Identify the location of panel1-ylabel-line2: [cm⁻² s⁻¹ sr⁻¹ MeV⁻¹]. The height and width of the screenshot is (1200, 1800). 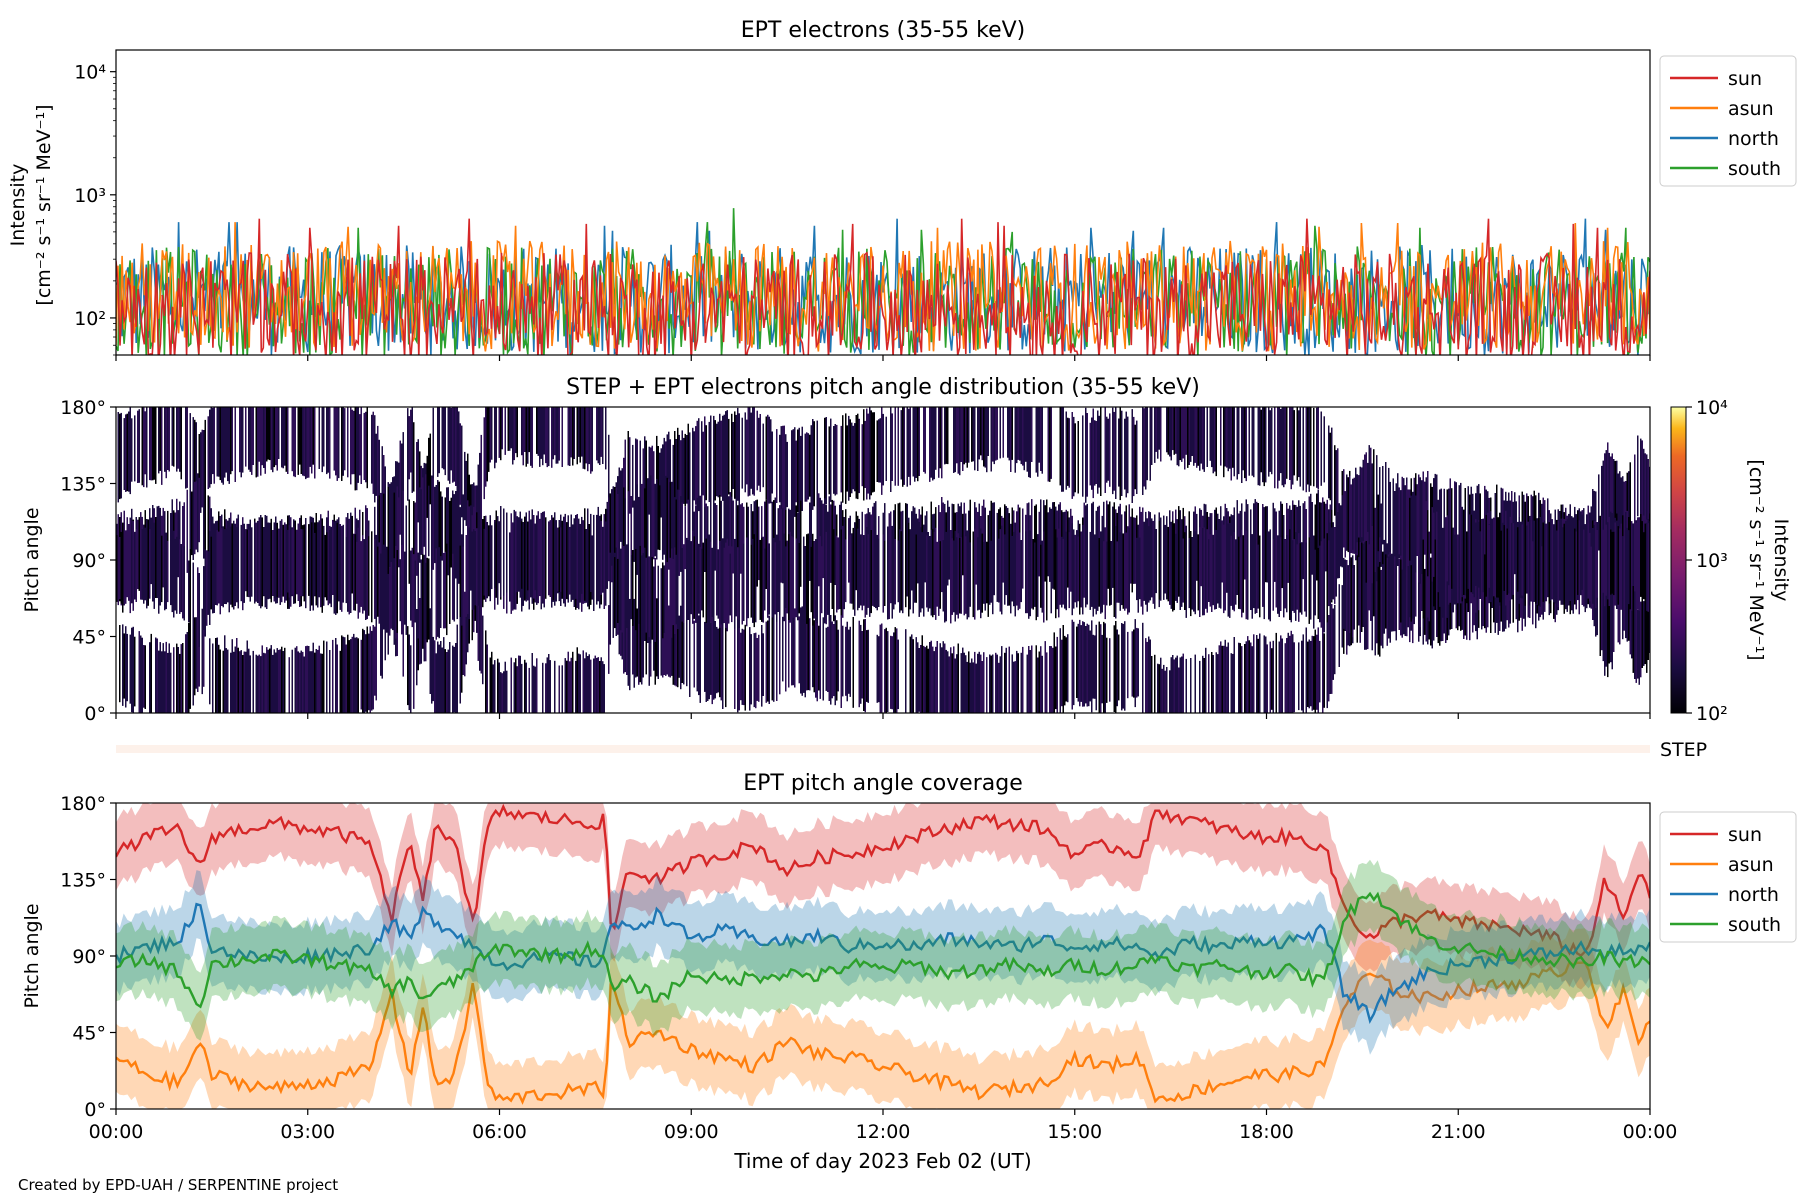
(44, 204).